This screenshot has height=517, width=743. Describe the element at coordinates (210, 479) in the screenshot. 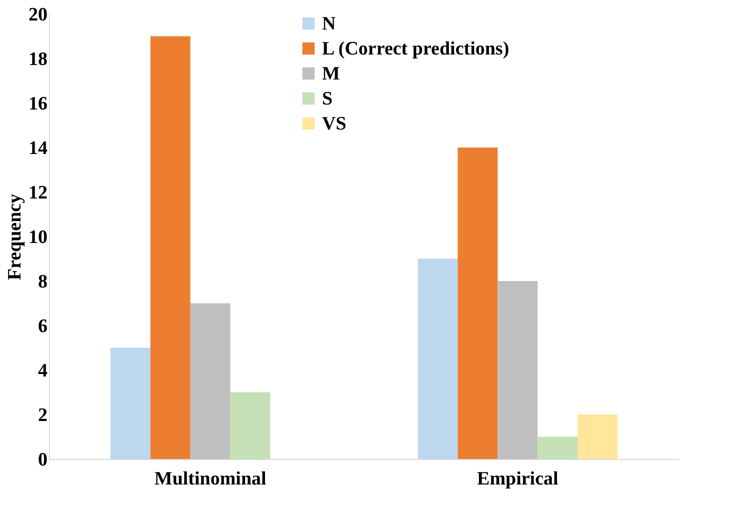

I see `x-tick-label: Multinominal` at that location.